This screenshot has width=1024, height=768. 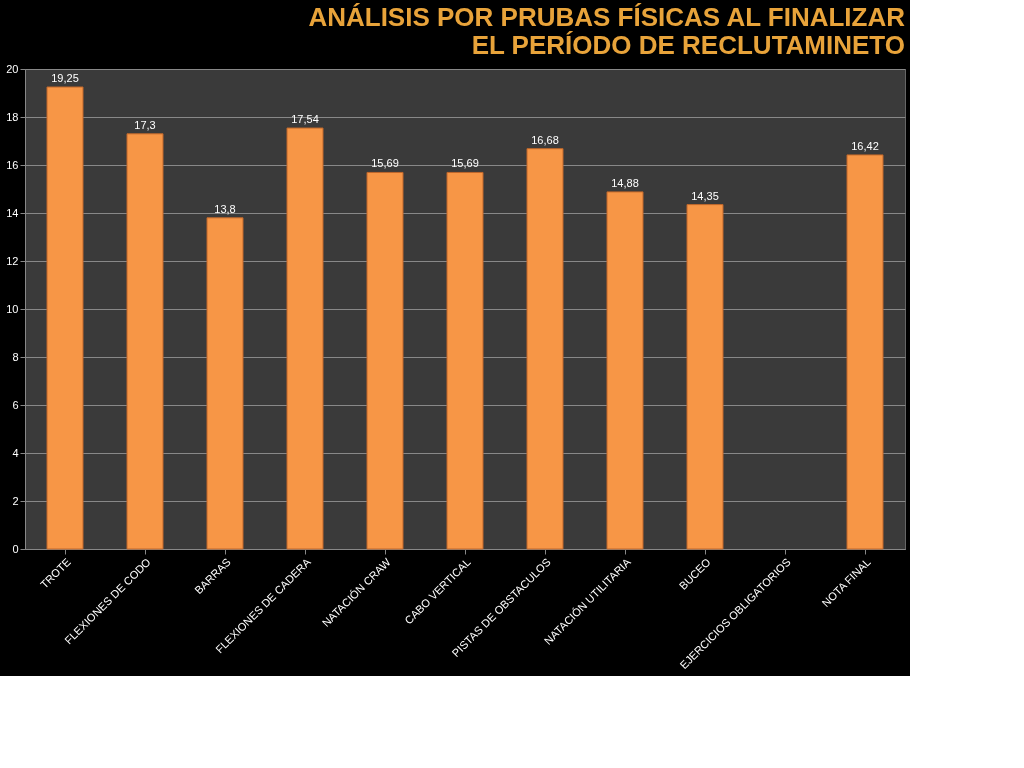 What do you see at coordinates (225, 208) in the screenshot?
I see `data-label: 13,8` at bounding box center [225, 208].